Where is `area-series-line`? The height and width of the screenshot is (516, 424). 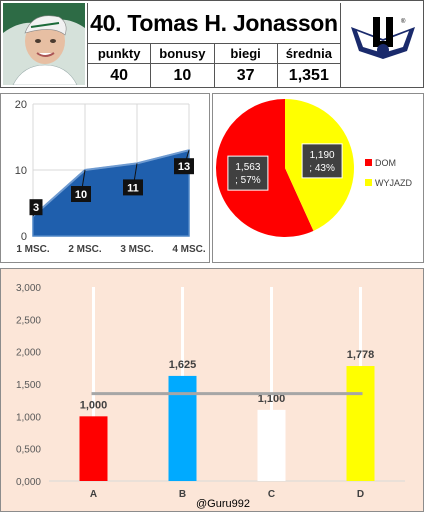
area-series-line is located at coordinates (111, 183).